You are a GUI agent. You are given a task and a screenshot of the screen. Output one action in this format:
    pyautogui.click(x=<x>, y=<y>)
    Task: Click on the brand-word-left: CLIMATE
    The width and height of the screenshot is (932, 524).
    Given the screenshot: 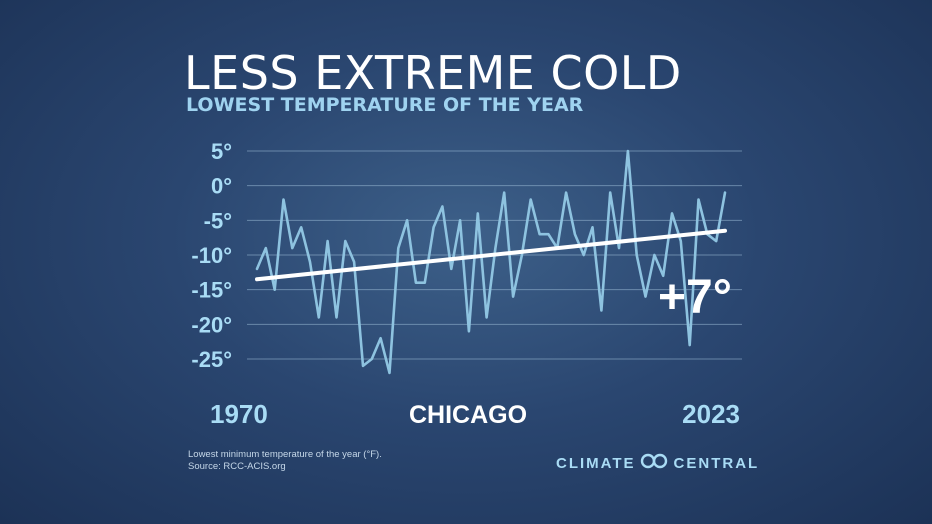 What is the action you would take?
    pyautogui.click(x=596, y=463)
    